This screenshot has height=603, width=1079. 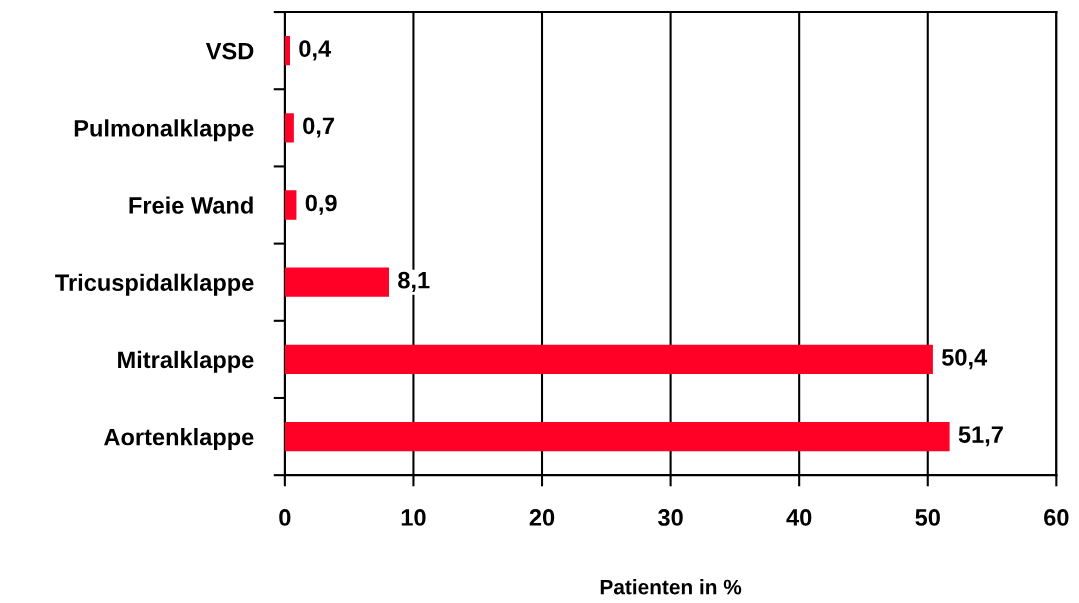 I want to click on data-label: 51,7, so click(x=980, y=436).